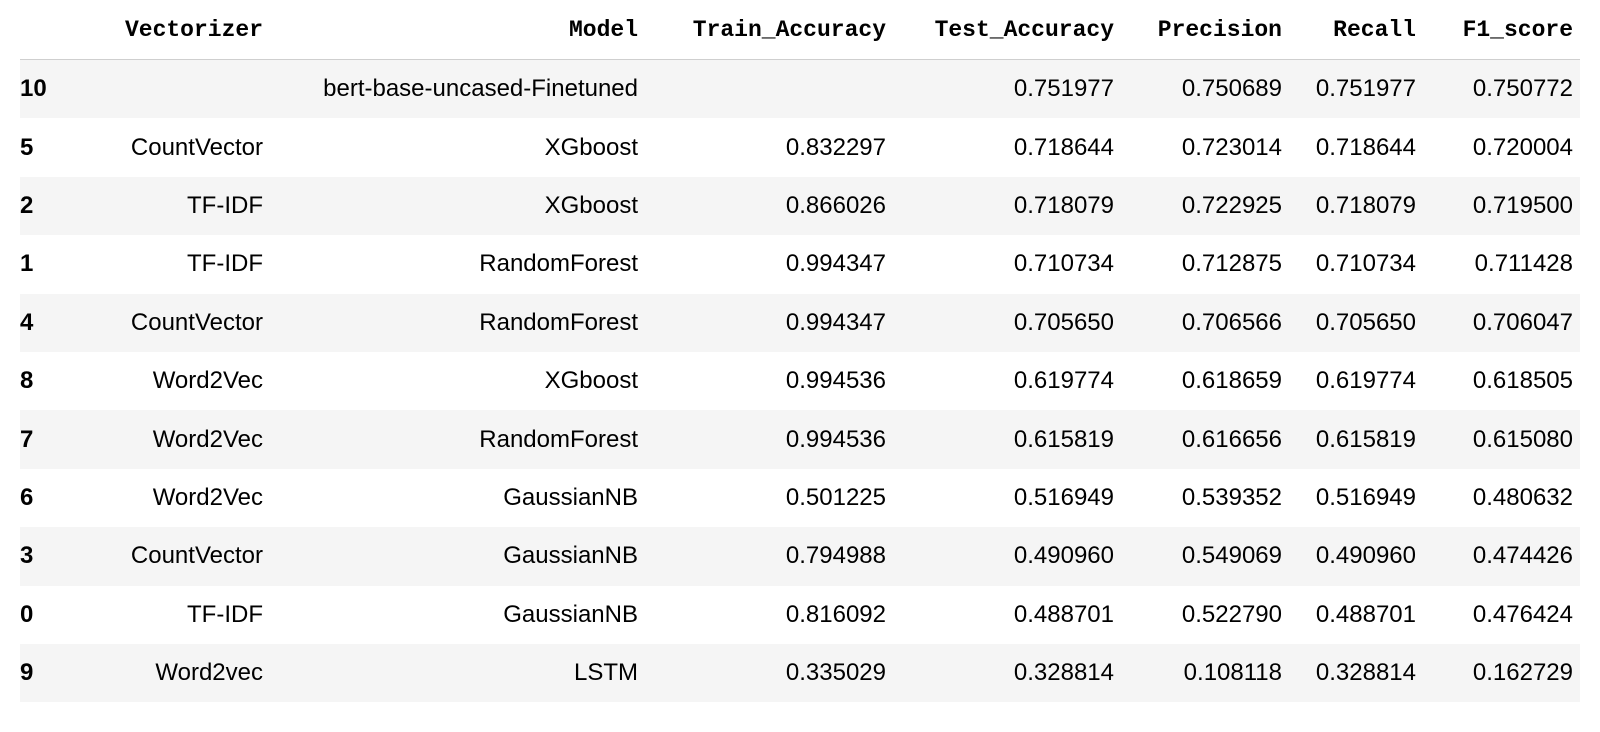 This screenshot has height=732, width=1600. Describe the element at coordinates (1231, 556) in the screenshot. I see `cell-precision: 0.549069` at that location.